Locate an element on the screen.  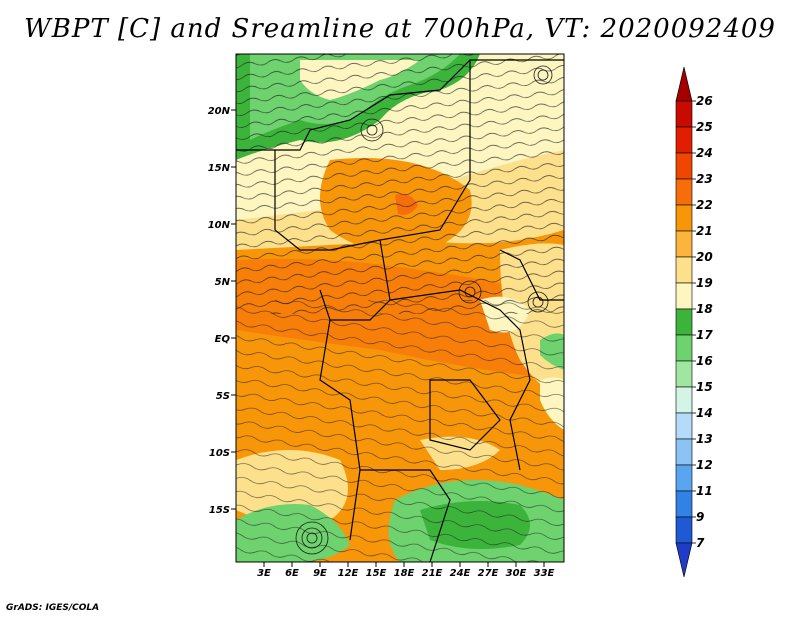
lat-label: 5N is located at coordinates (223, 282).